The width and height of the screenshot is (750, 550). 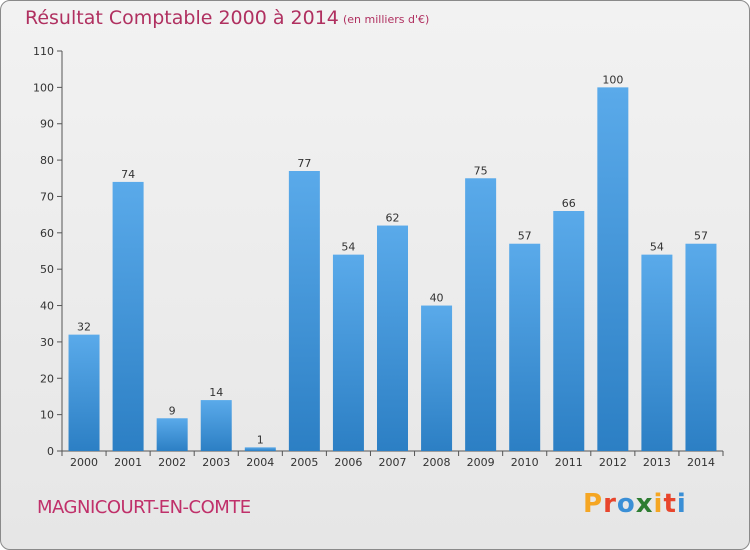 What do you see at coordinates (525, 462) in the screenshot?
I see `x-tick-label: 2010` at bounding box center [525, 462].